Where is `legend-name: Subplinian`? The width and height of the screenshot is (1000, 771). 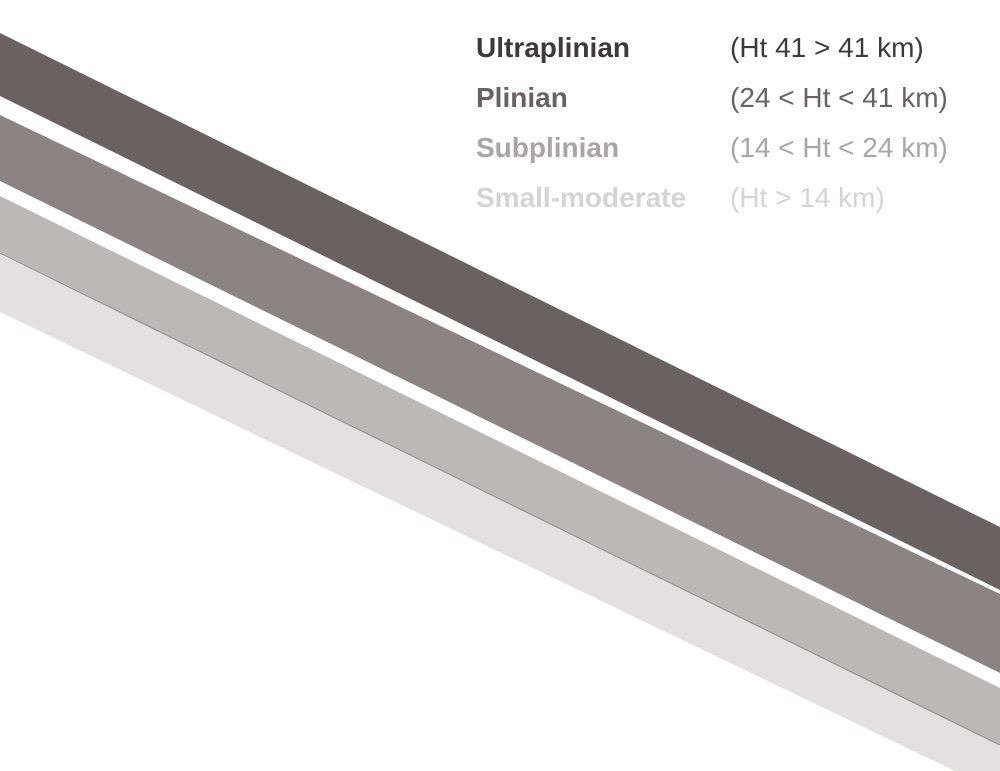 legend-name: Subplinian is located at coordinates (548, 147).